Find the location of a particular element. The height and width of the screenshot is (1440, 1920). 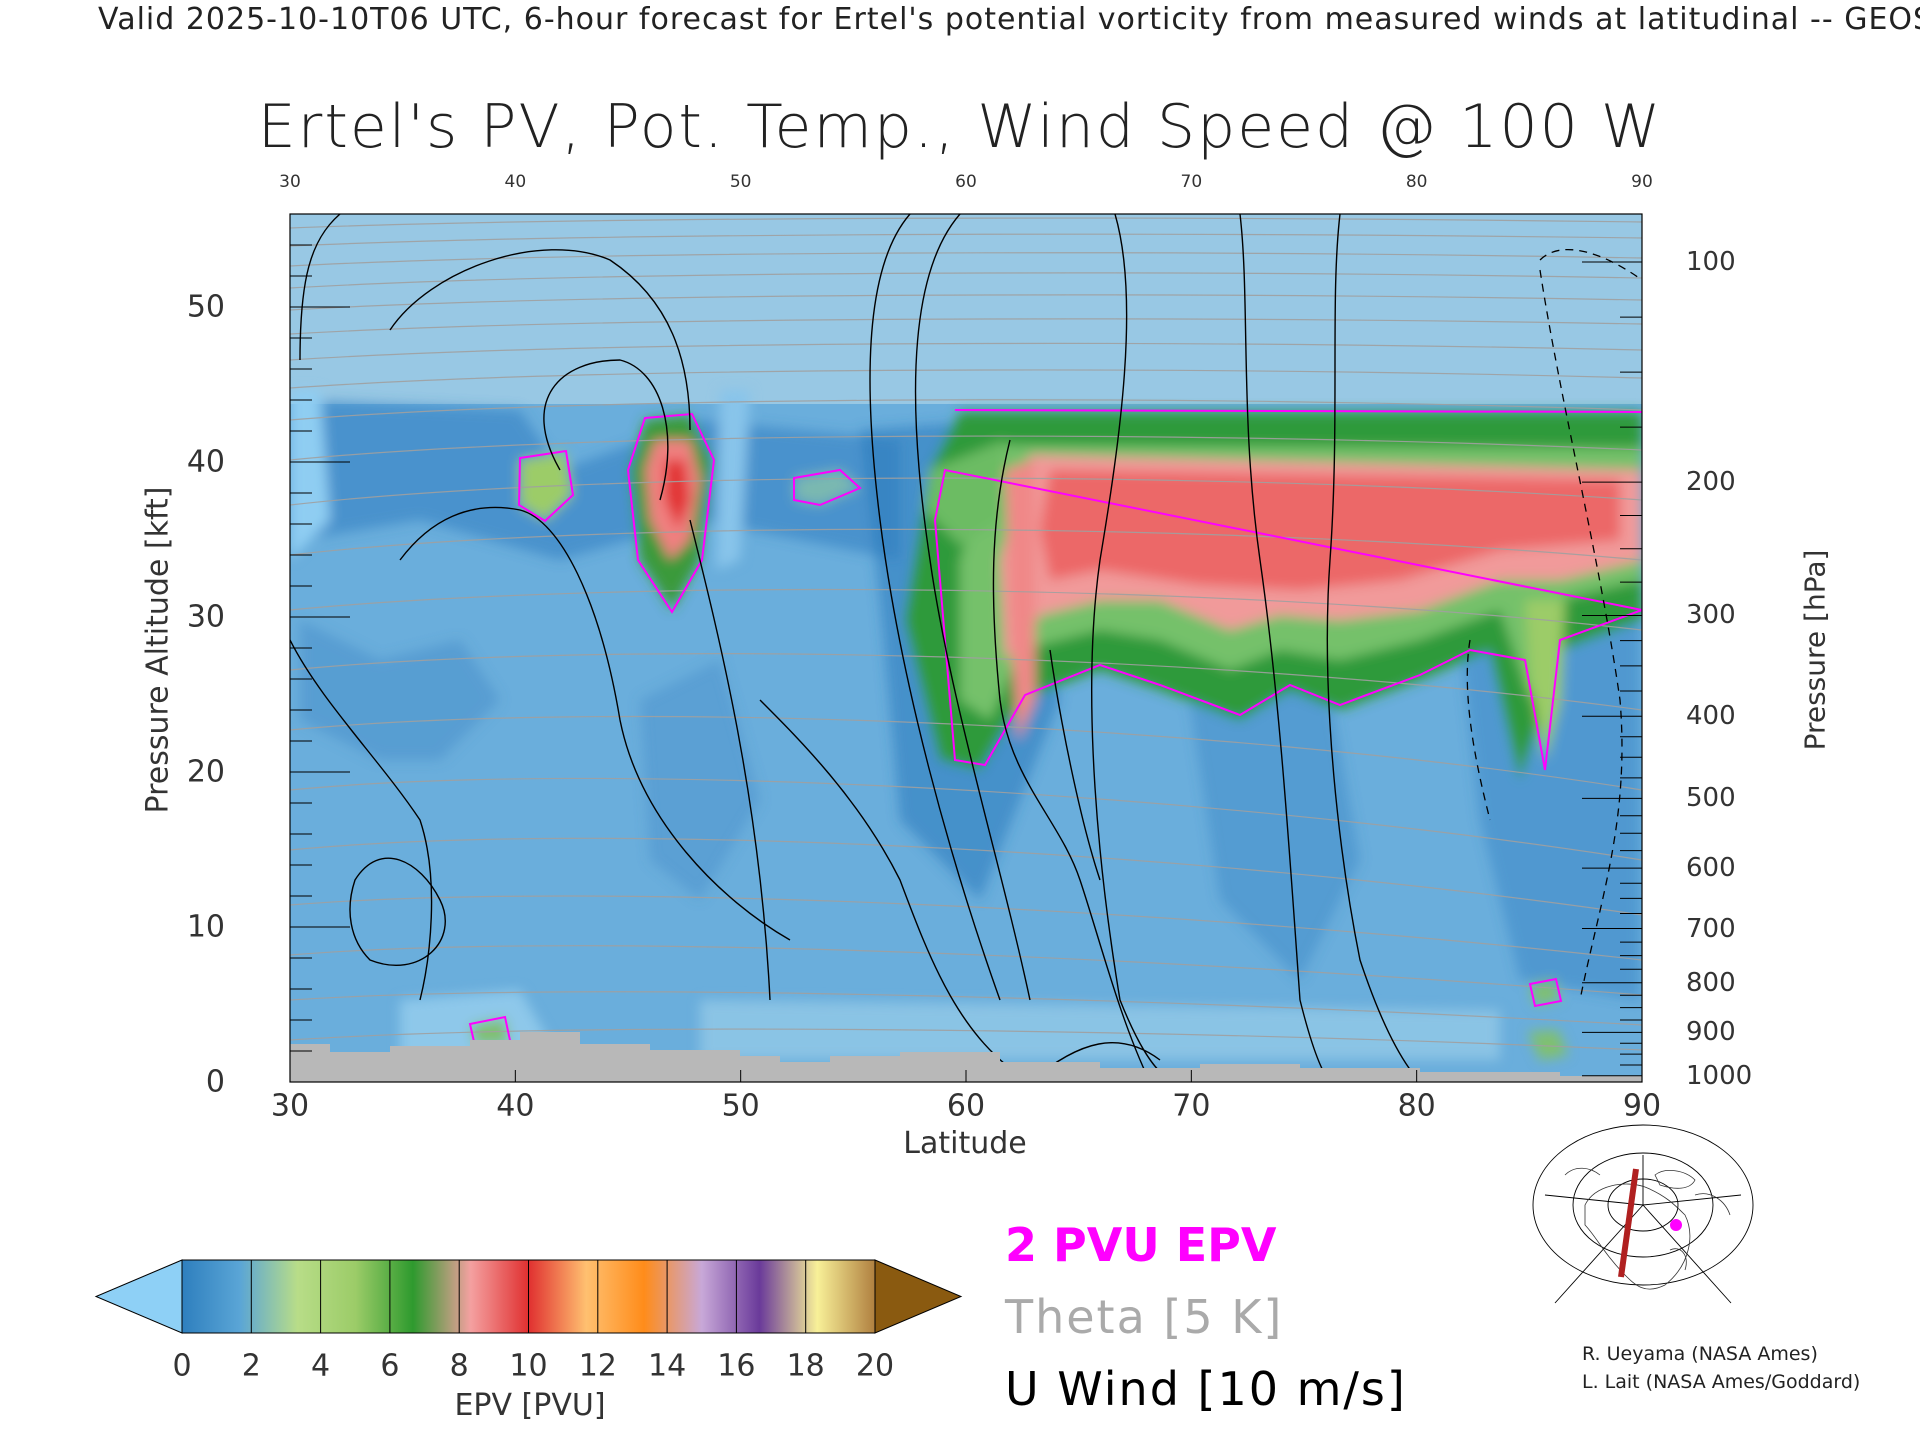

credit-line-2: L. Lait (NASA Ames/Goddard) is located at coordinates (1721, 1382).